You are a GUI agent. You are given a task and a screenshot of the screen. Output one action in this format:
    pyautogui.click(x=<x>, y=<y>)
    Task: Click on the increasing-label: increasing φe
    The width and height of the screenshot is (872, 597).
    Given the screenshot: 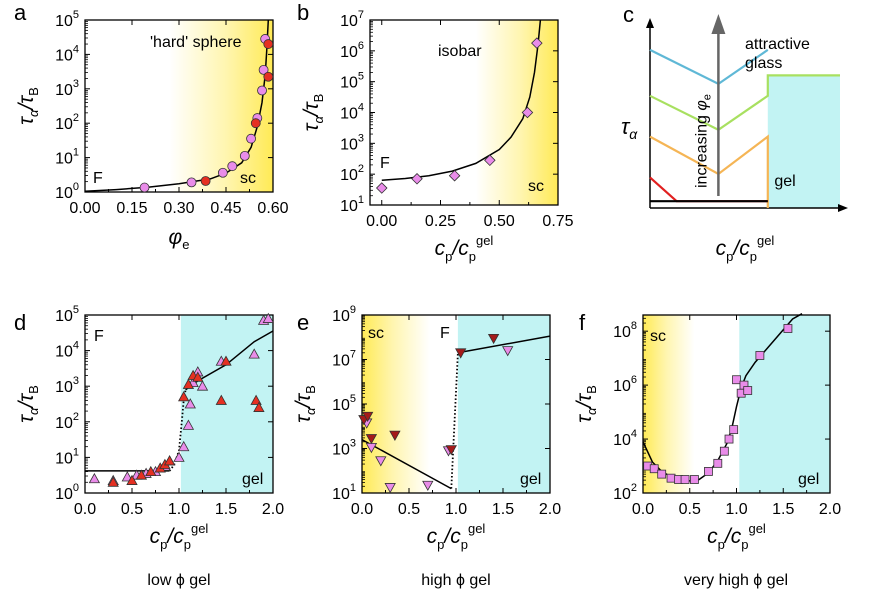 What is the action you would take?
    pyautogui.click(x=703, y=141)
    